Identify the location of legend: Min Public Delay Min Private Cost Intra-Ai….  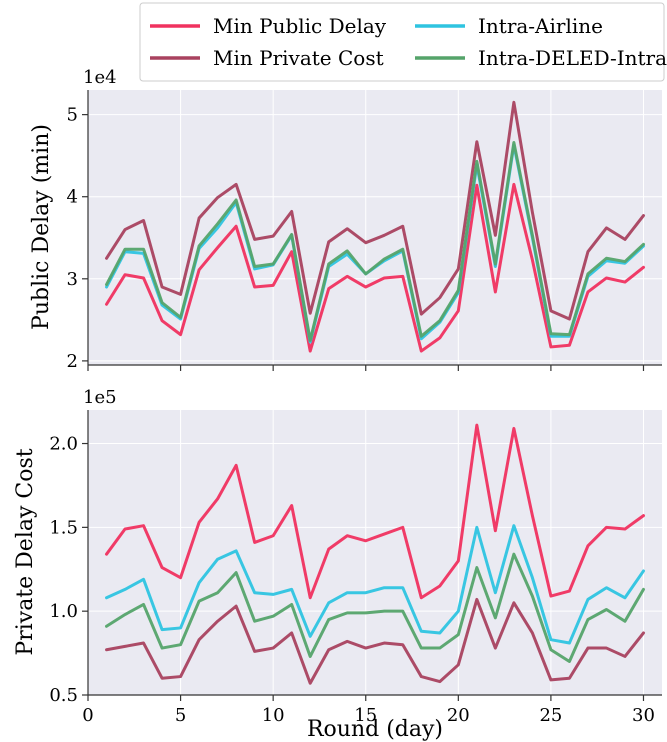
(403, 42).